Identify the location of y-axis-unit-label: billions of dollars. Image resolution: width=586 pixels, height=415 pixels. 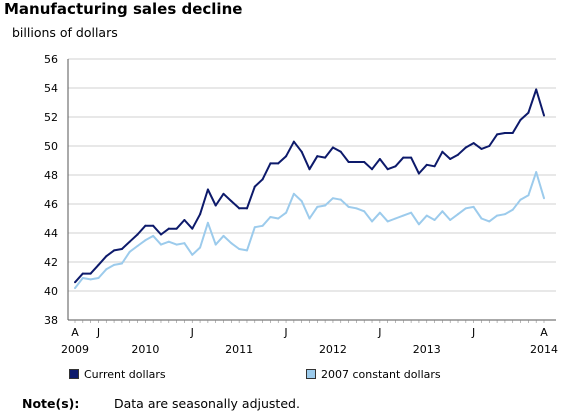
(65, 32).